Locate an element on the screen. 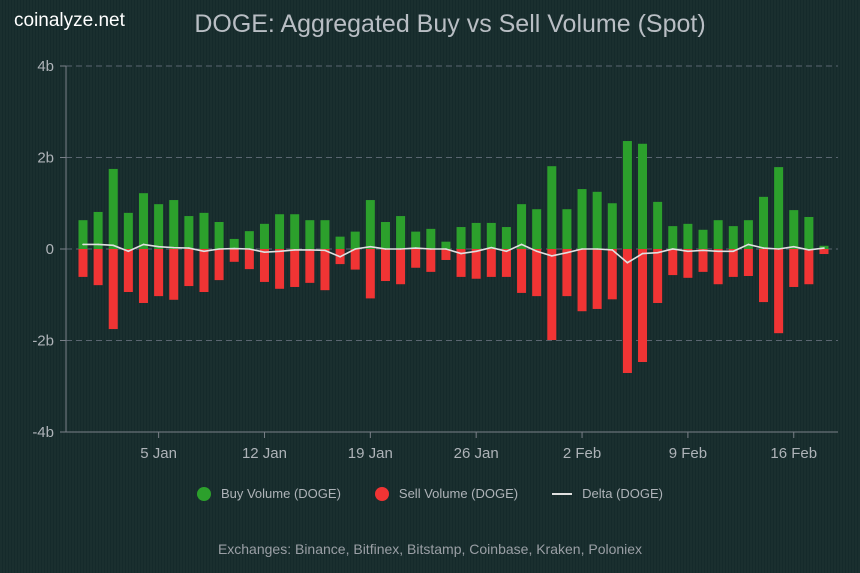 The height and width of the screenshot is (573, 860). legend-item-buy: Buy Volume (DOGE) is located at coordinates (268, 493).